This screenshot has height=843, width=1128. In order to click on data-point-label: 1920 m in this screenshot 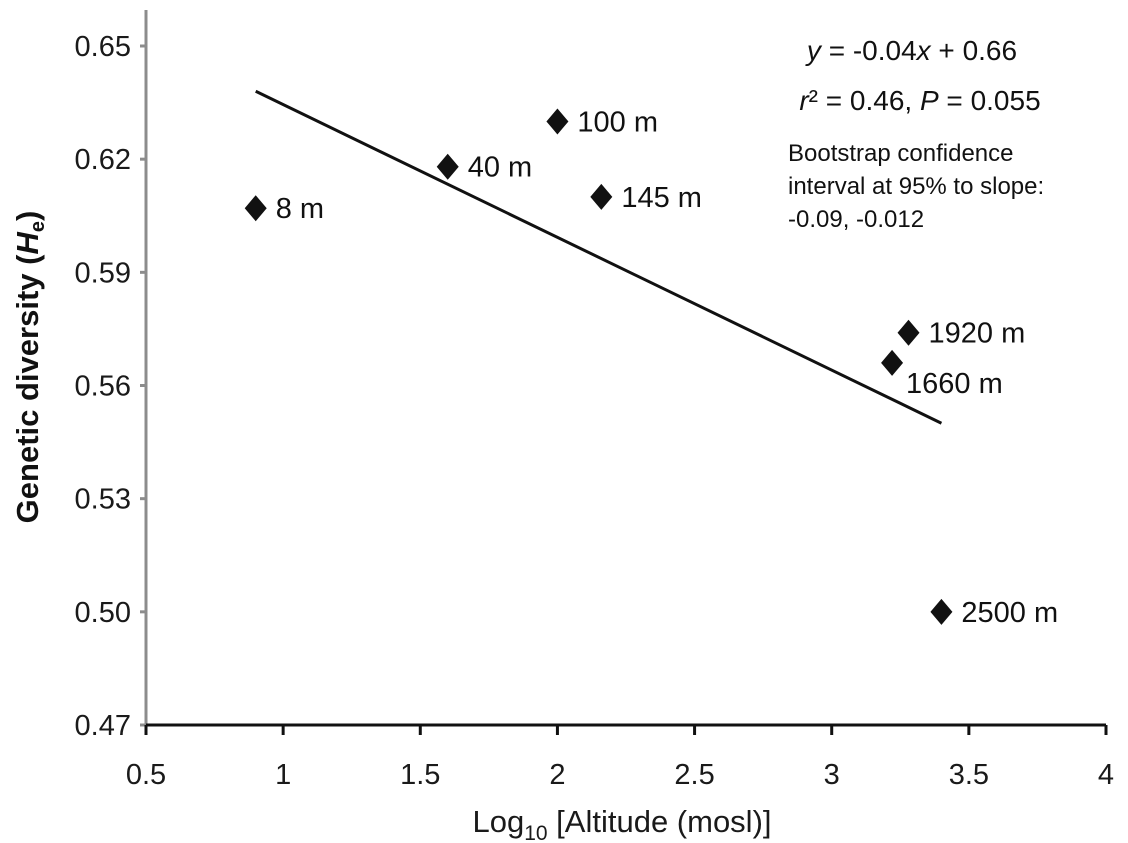, I will do `click(977, 334)`.